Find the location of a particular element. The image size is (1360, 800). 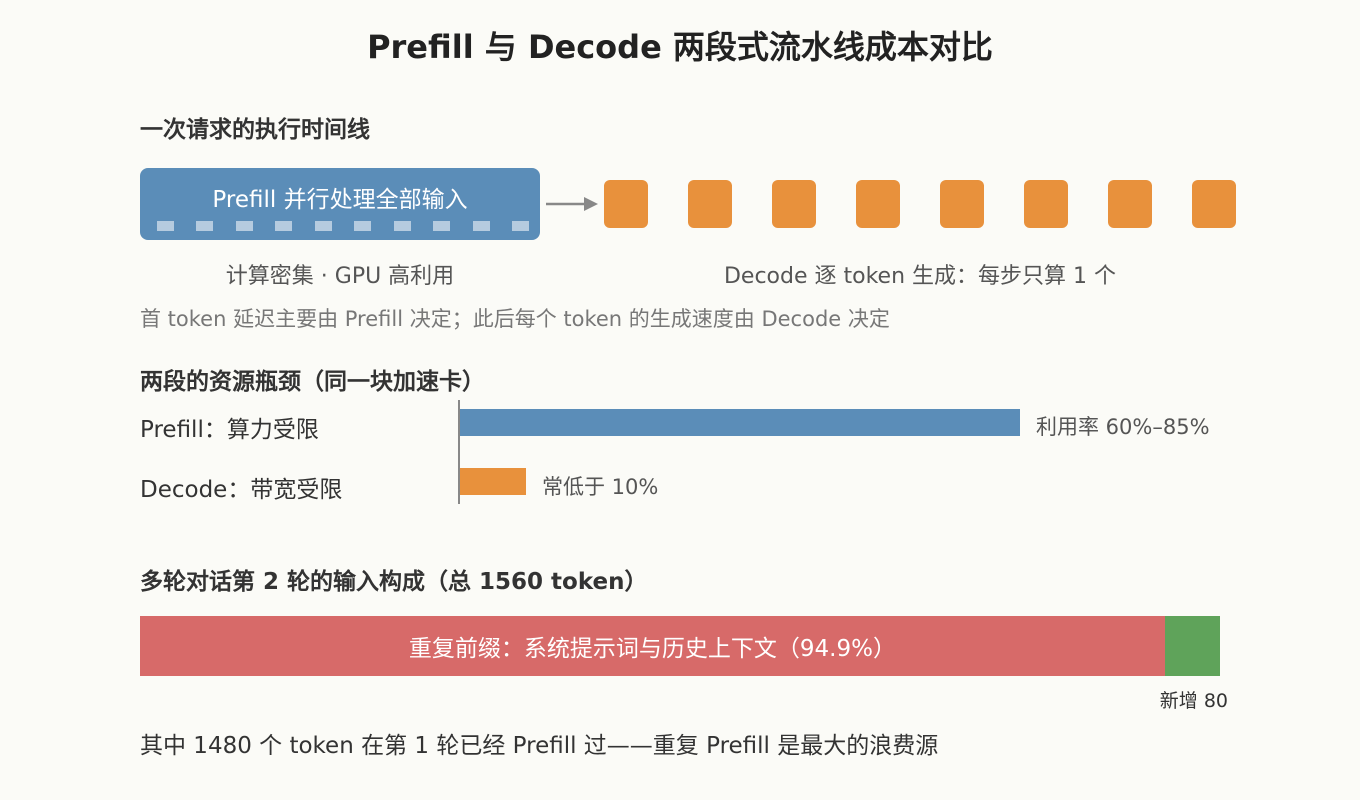

prefill-parallel-marks is located at coordinates (343, 226).